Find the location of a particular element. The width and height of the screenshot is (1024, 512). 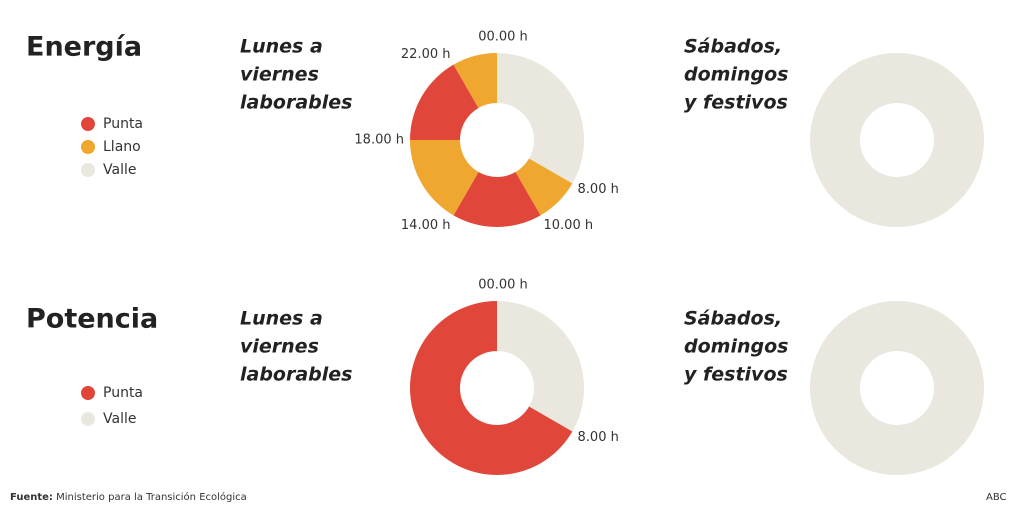

legend-label: Llano is located at coordinates (122, 147).